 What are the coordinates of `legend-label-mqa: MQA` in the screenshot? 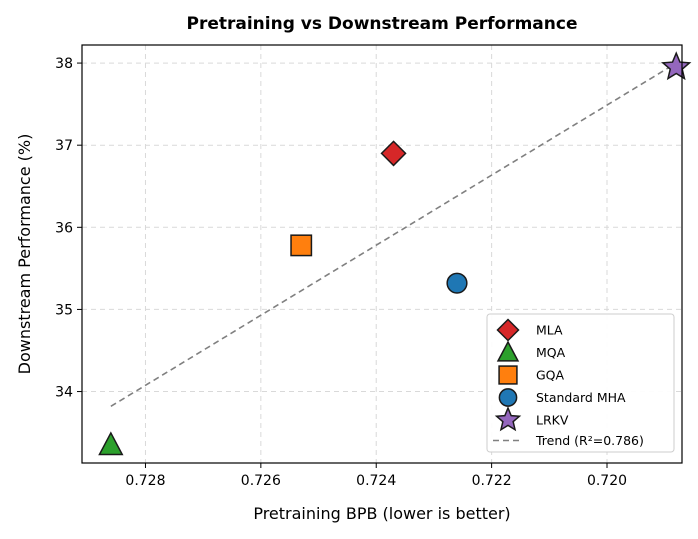 It's located at (551, 352).